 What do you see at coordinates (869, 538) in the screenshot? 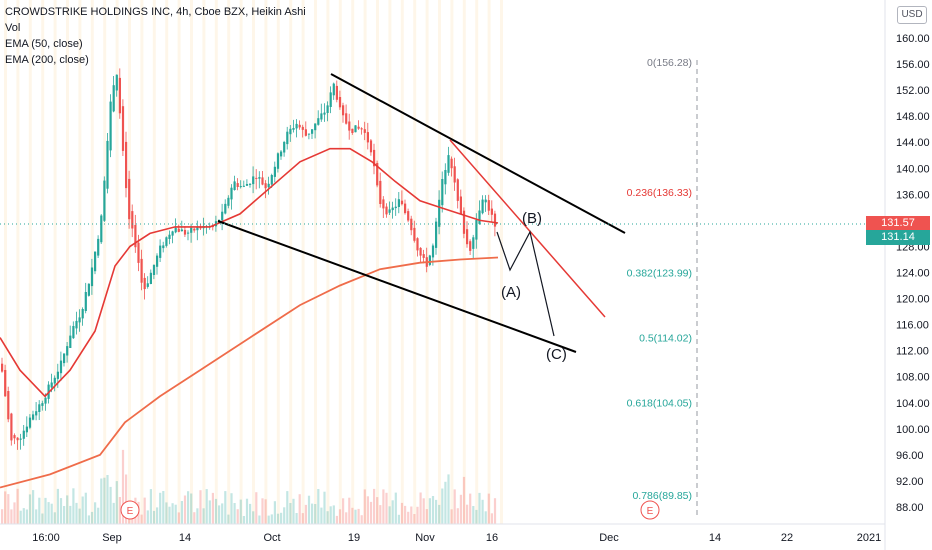
I see `time-tick-label: 2021` at bounding box center [869, 538].